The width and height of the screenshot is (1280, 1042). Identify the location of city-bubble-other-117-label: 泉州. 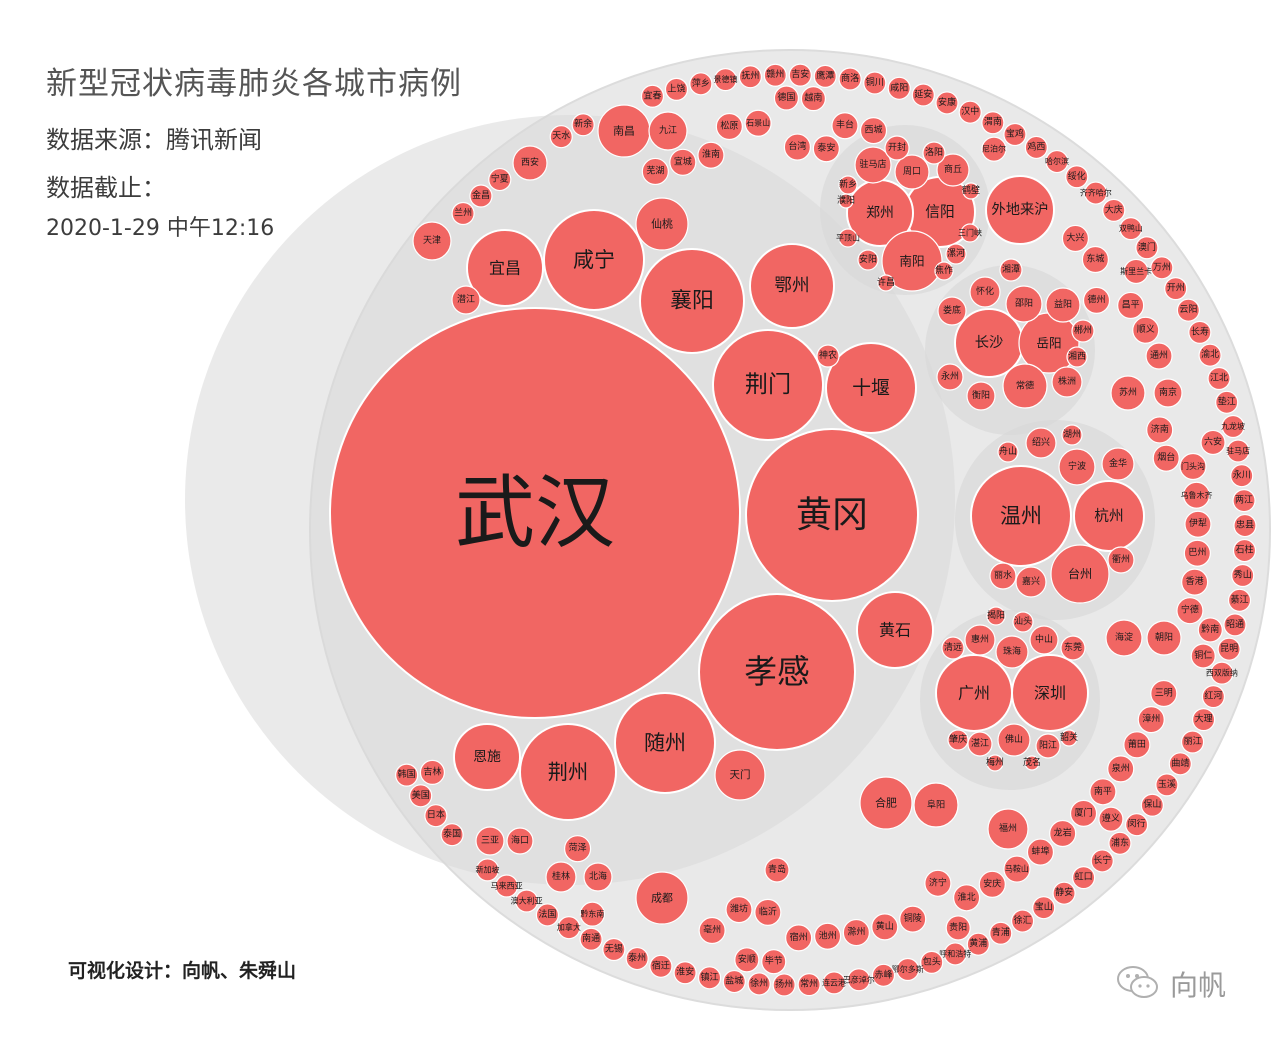
(1121, 768).